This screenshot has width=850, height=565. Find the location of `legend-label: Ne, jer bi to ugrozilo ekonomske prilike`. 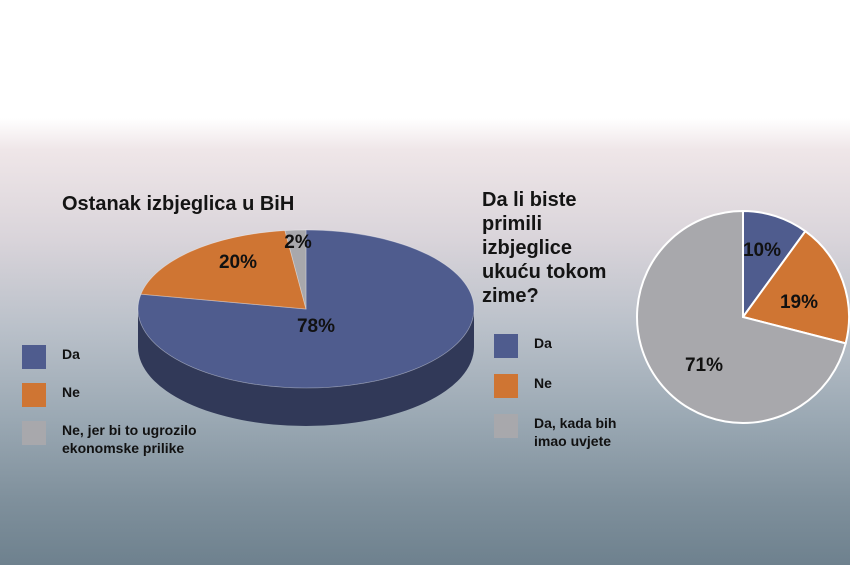

legend-label: Ne, jer bi to ugrozilo ekonomske prilike is located at coordinates (129, 439).